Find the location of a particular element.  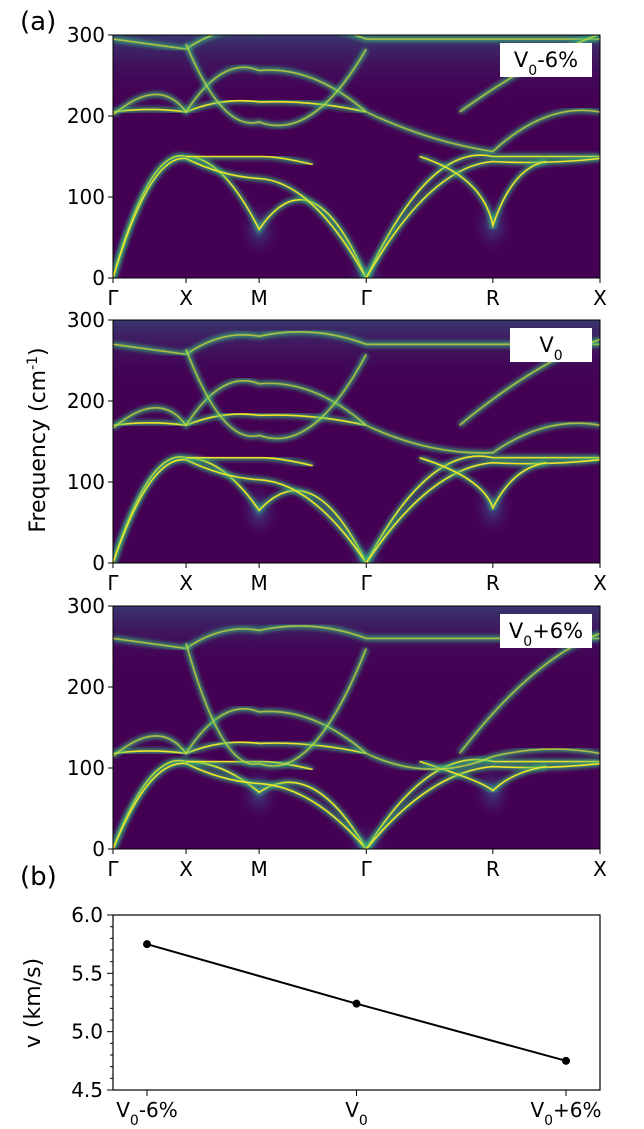

dispersion-legend-2-box is located at coordinates (551, 345).